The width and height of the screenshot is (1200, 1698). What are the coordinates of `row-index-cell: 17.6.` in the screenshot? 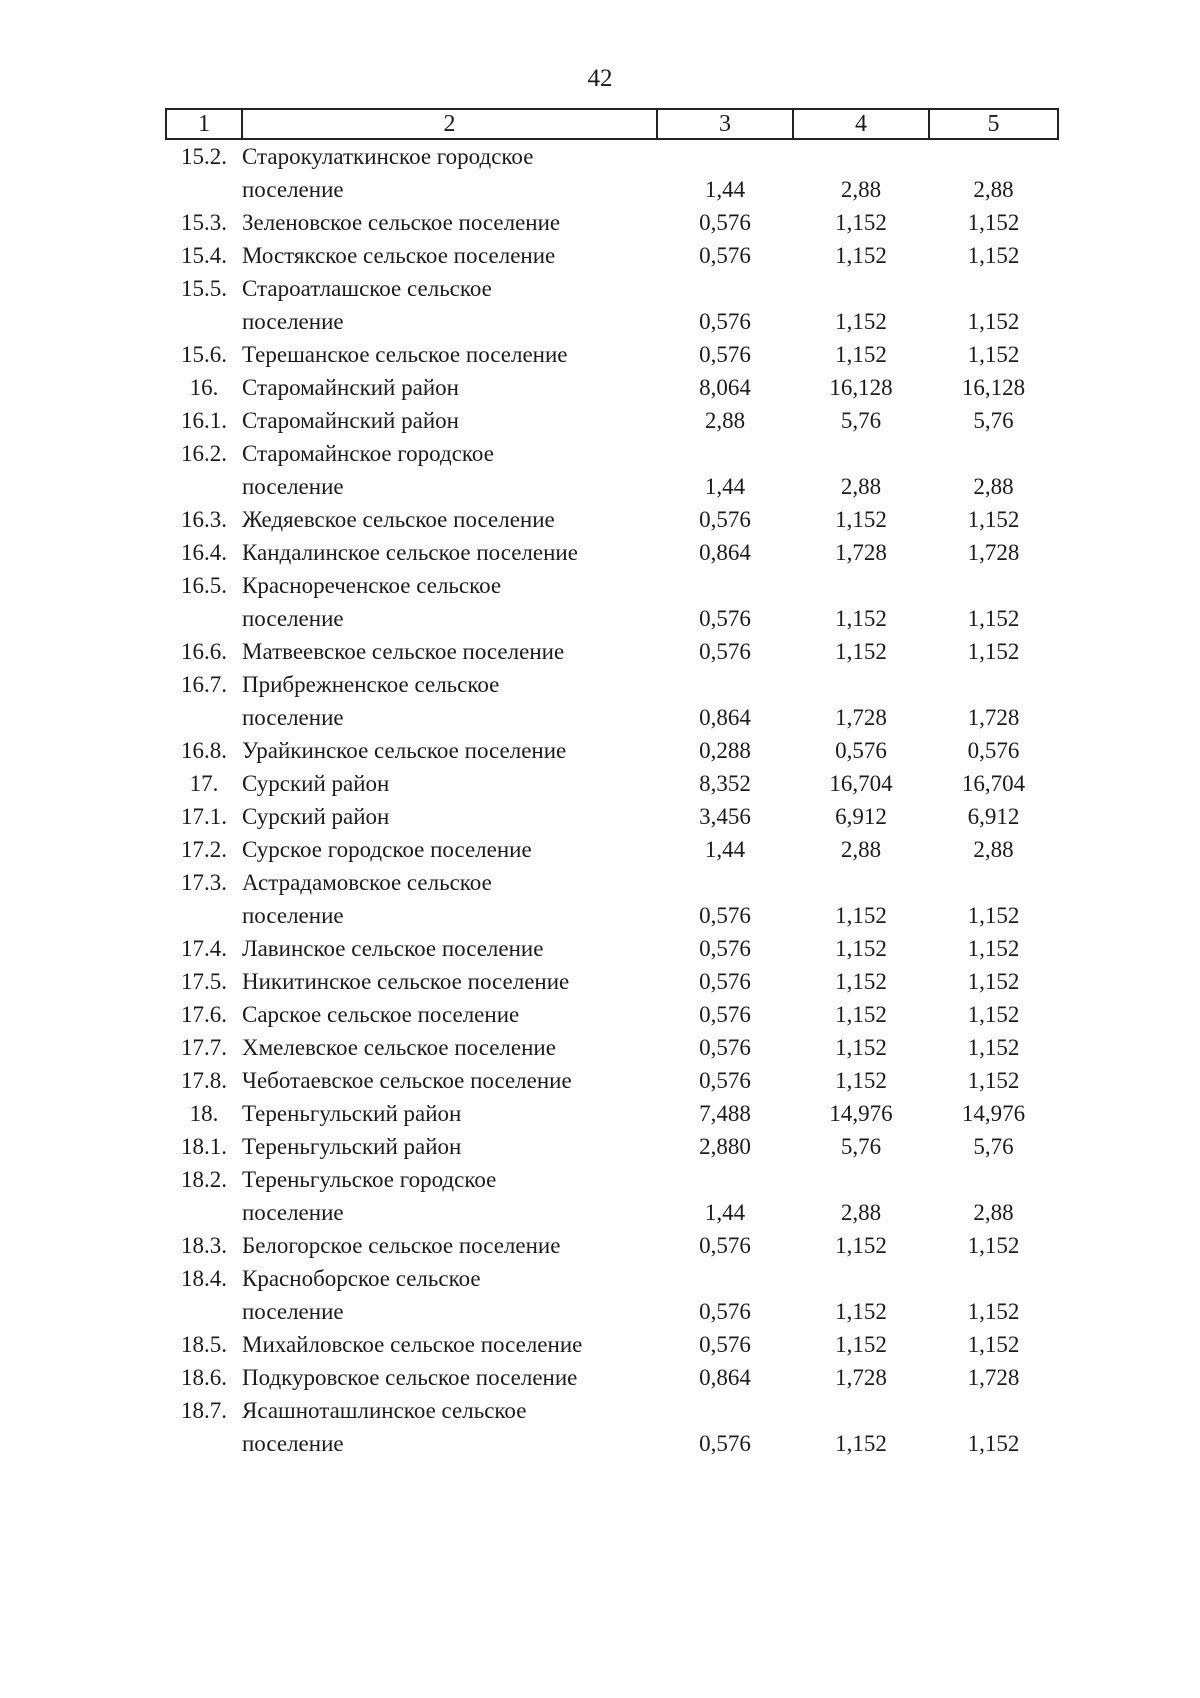 It's located at (204, 1014).